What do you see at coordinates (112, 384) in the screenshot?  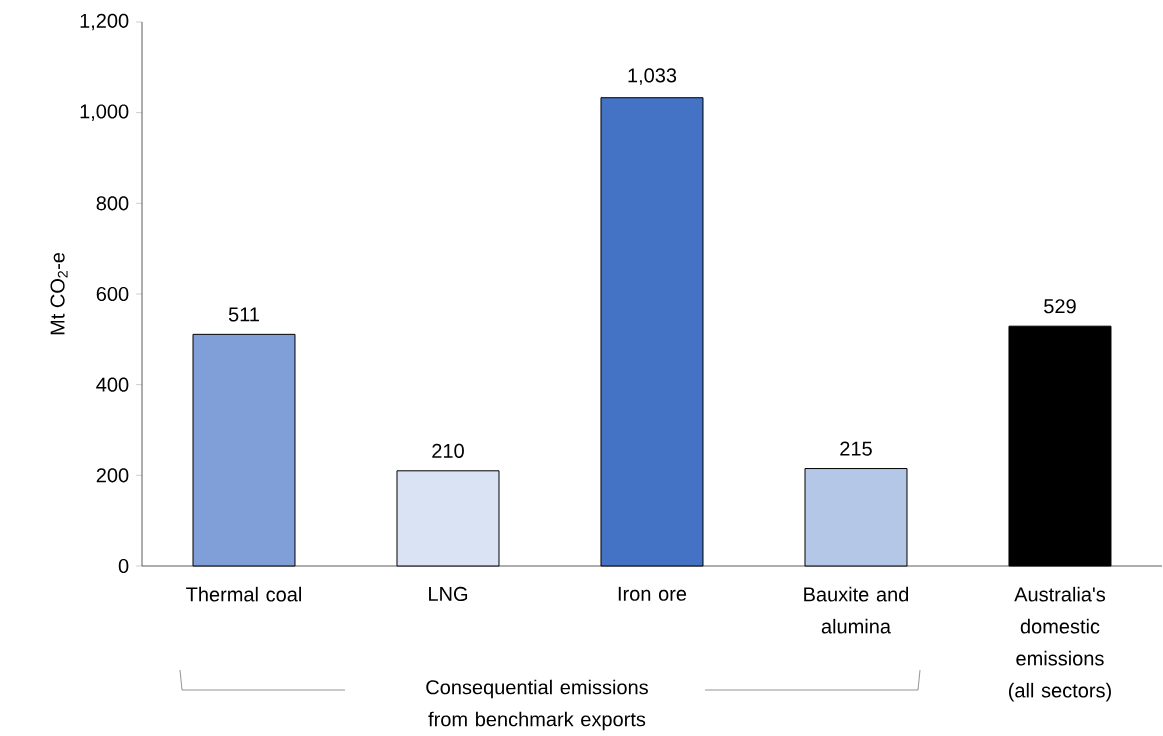 I see `y-tick-label: 400` at bounding box center [112, 384].